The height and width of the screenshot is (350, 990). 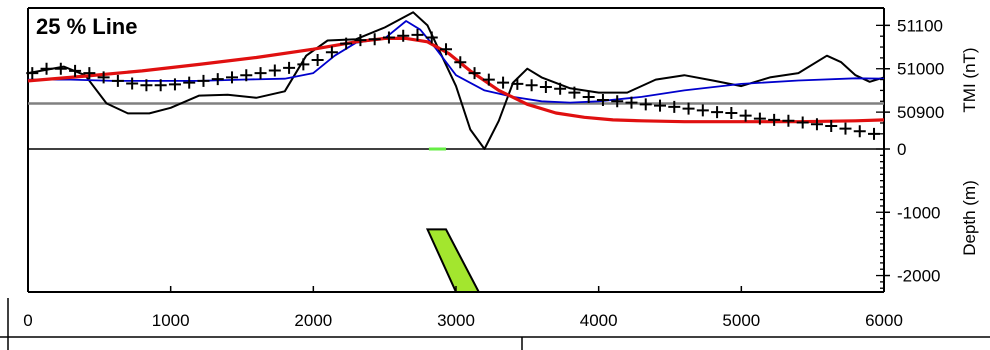 I want to click on x-tick-label: 2000, so click(x=313, y=320).